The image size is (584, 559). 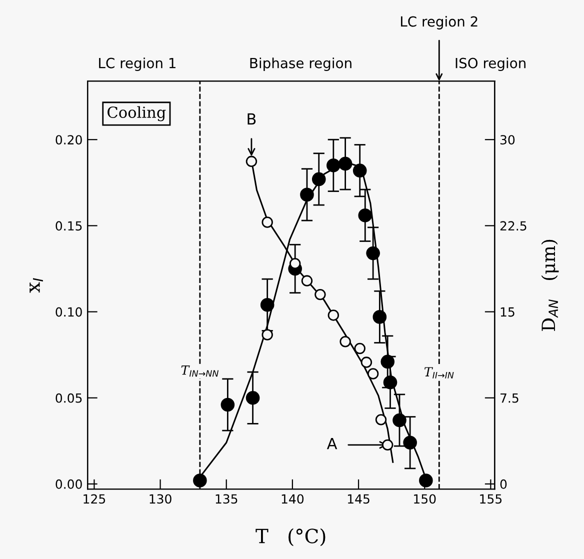 What do you see at coordinates (491, 499) in the screenshot?
I see `x-tick-label: 155` at bounding box center [491, 499].